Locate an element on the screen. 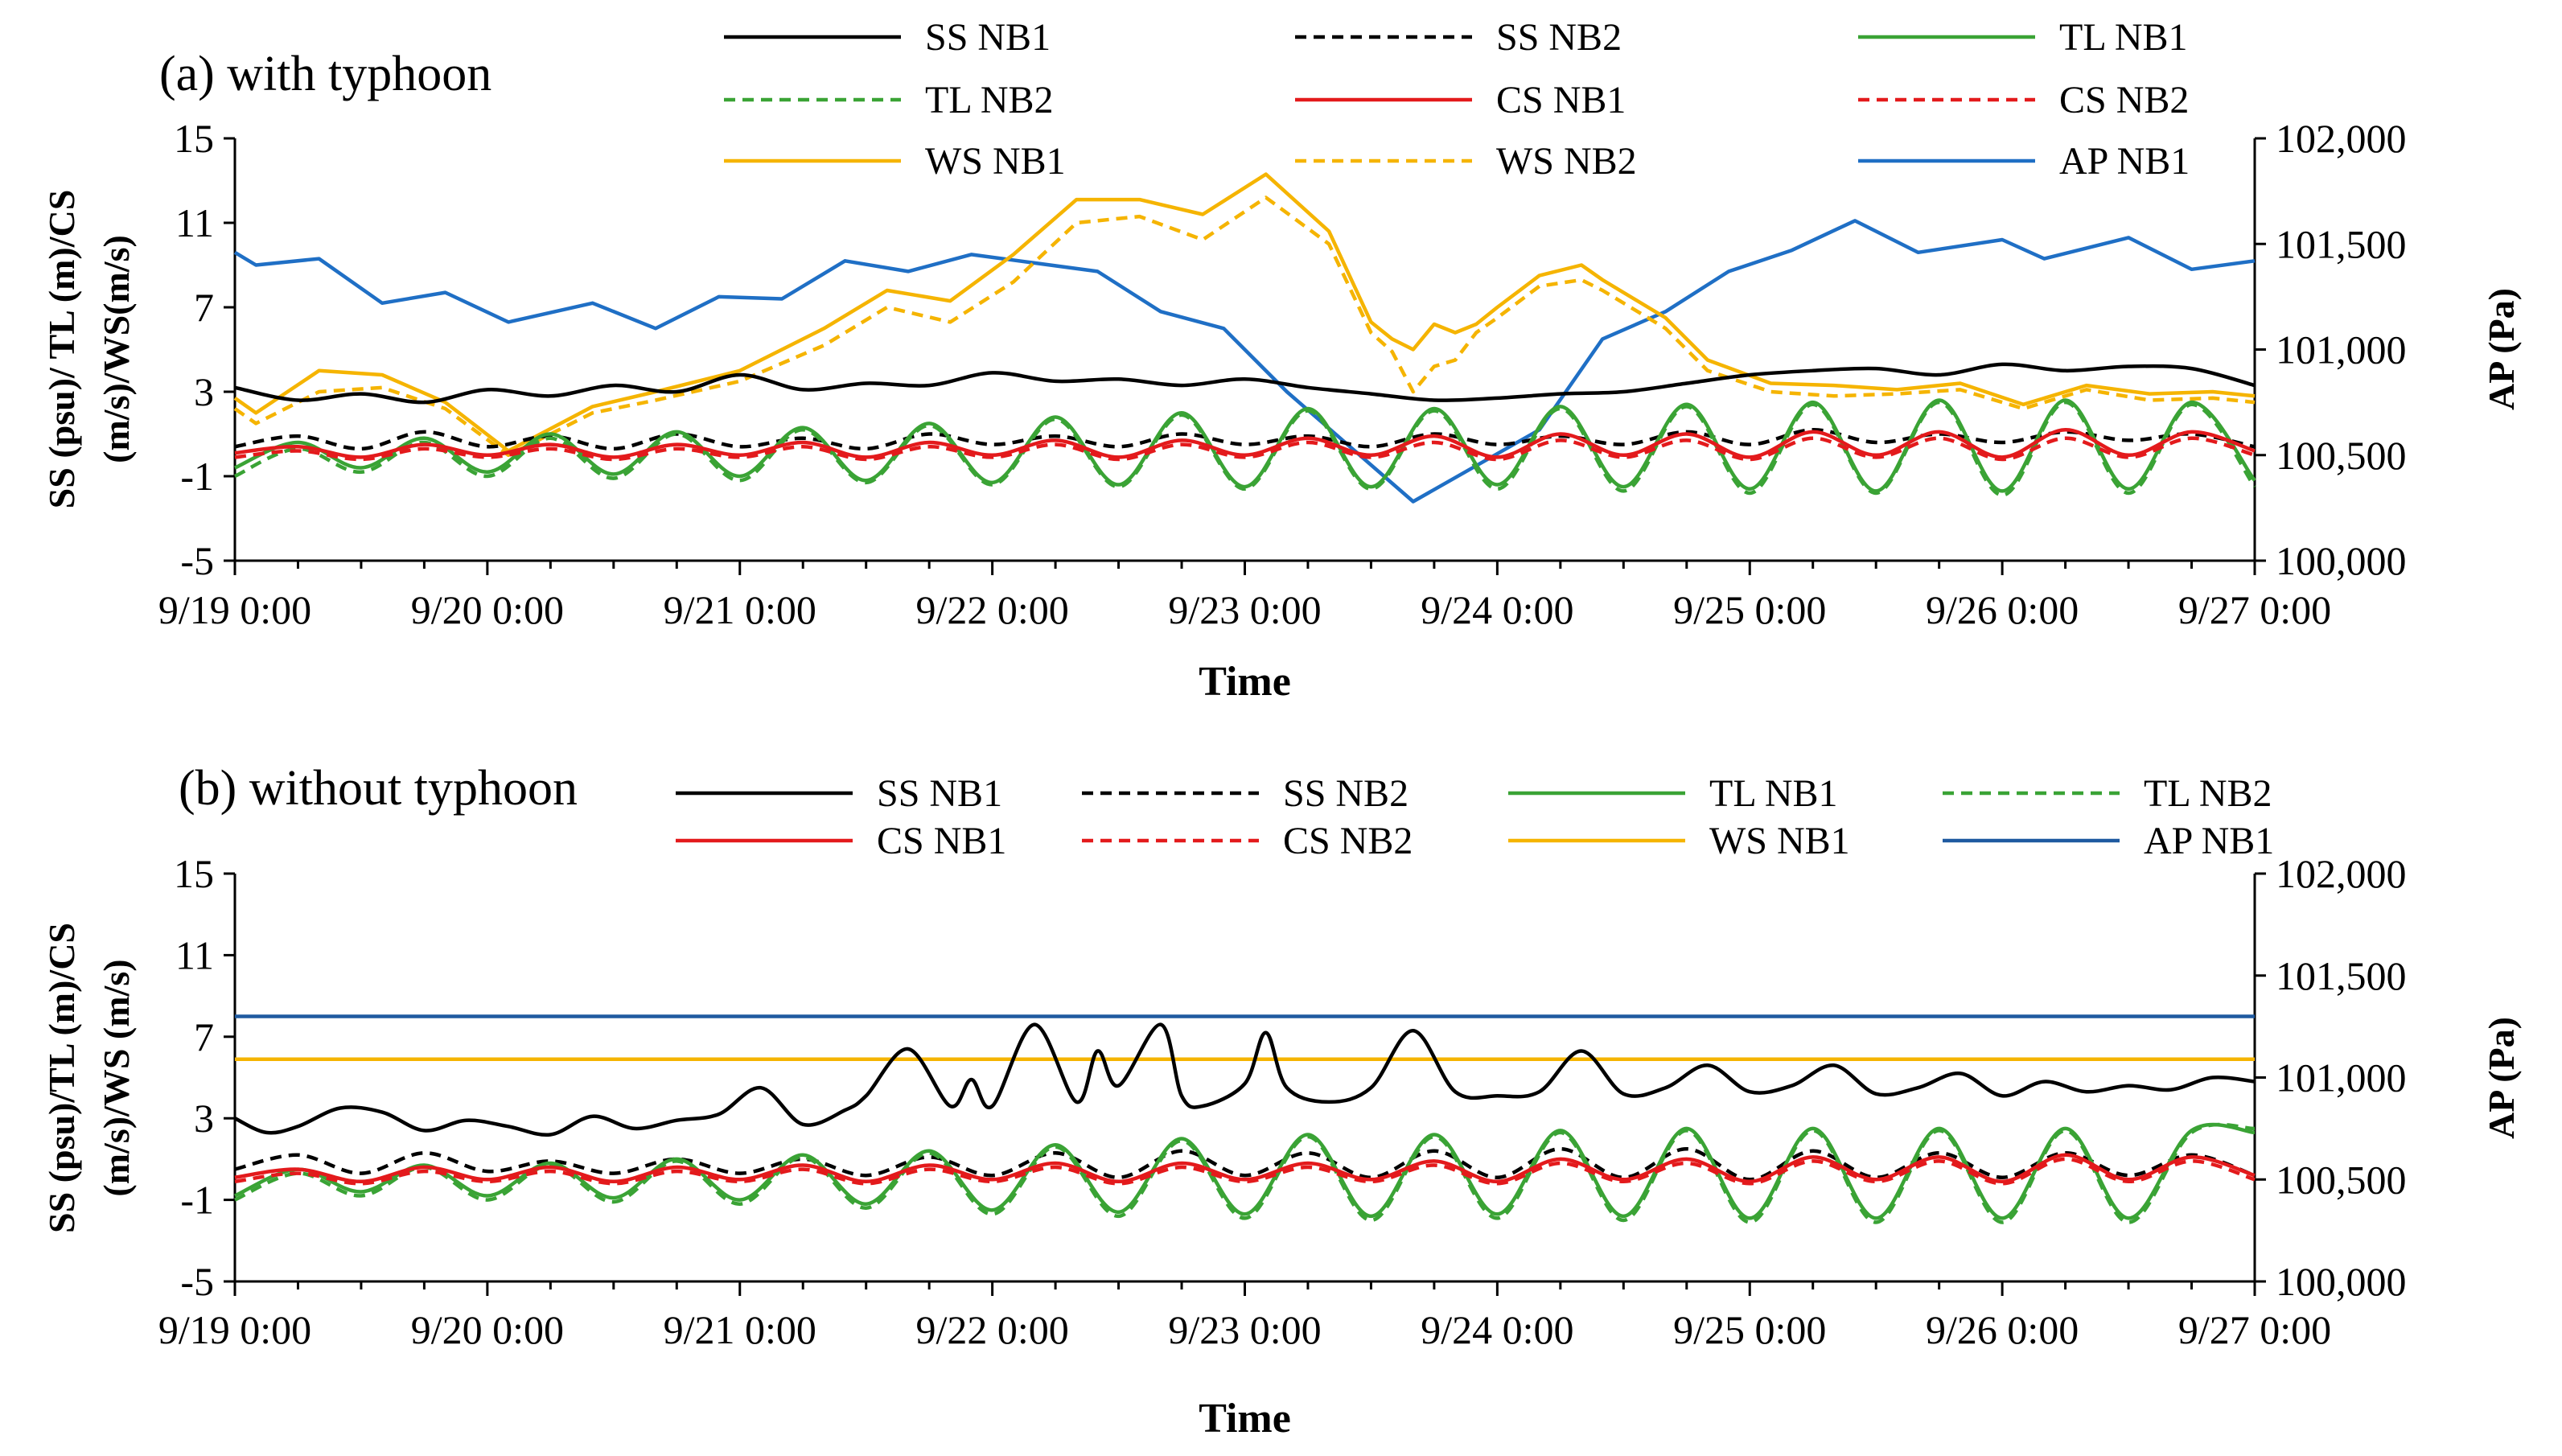 The image size is (2562, 1456). y-axis-title-left-line1: SS (psu)/TL (m)/CS is located at coordinates (61, 1078).